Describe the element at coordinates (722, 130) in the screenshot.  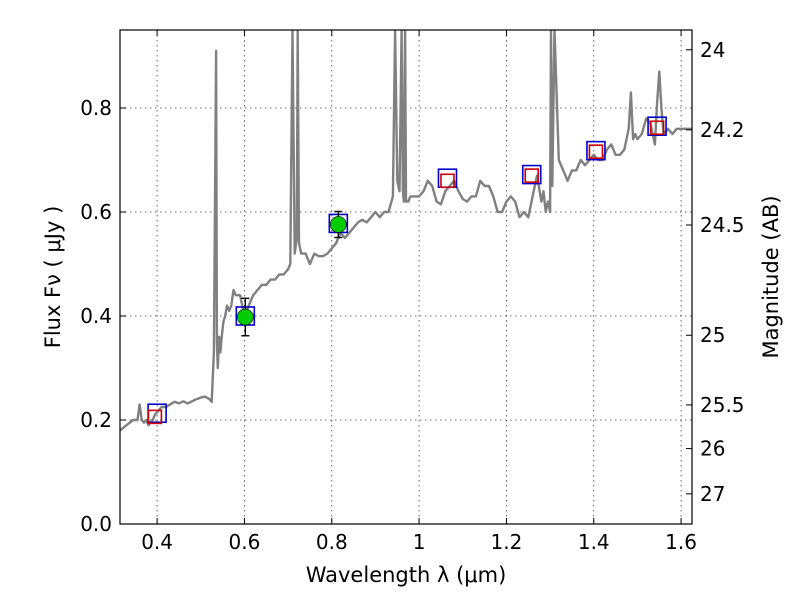
I see `right-tick-label: 24.2` at that location.